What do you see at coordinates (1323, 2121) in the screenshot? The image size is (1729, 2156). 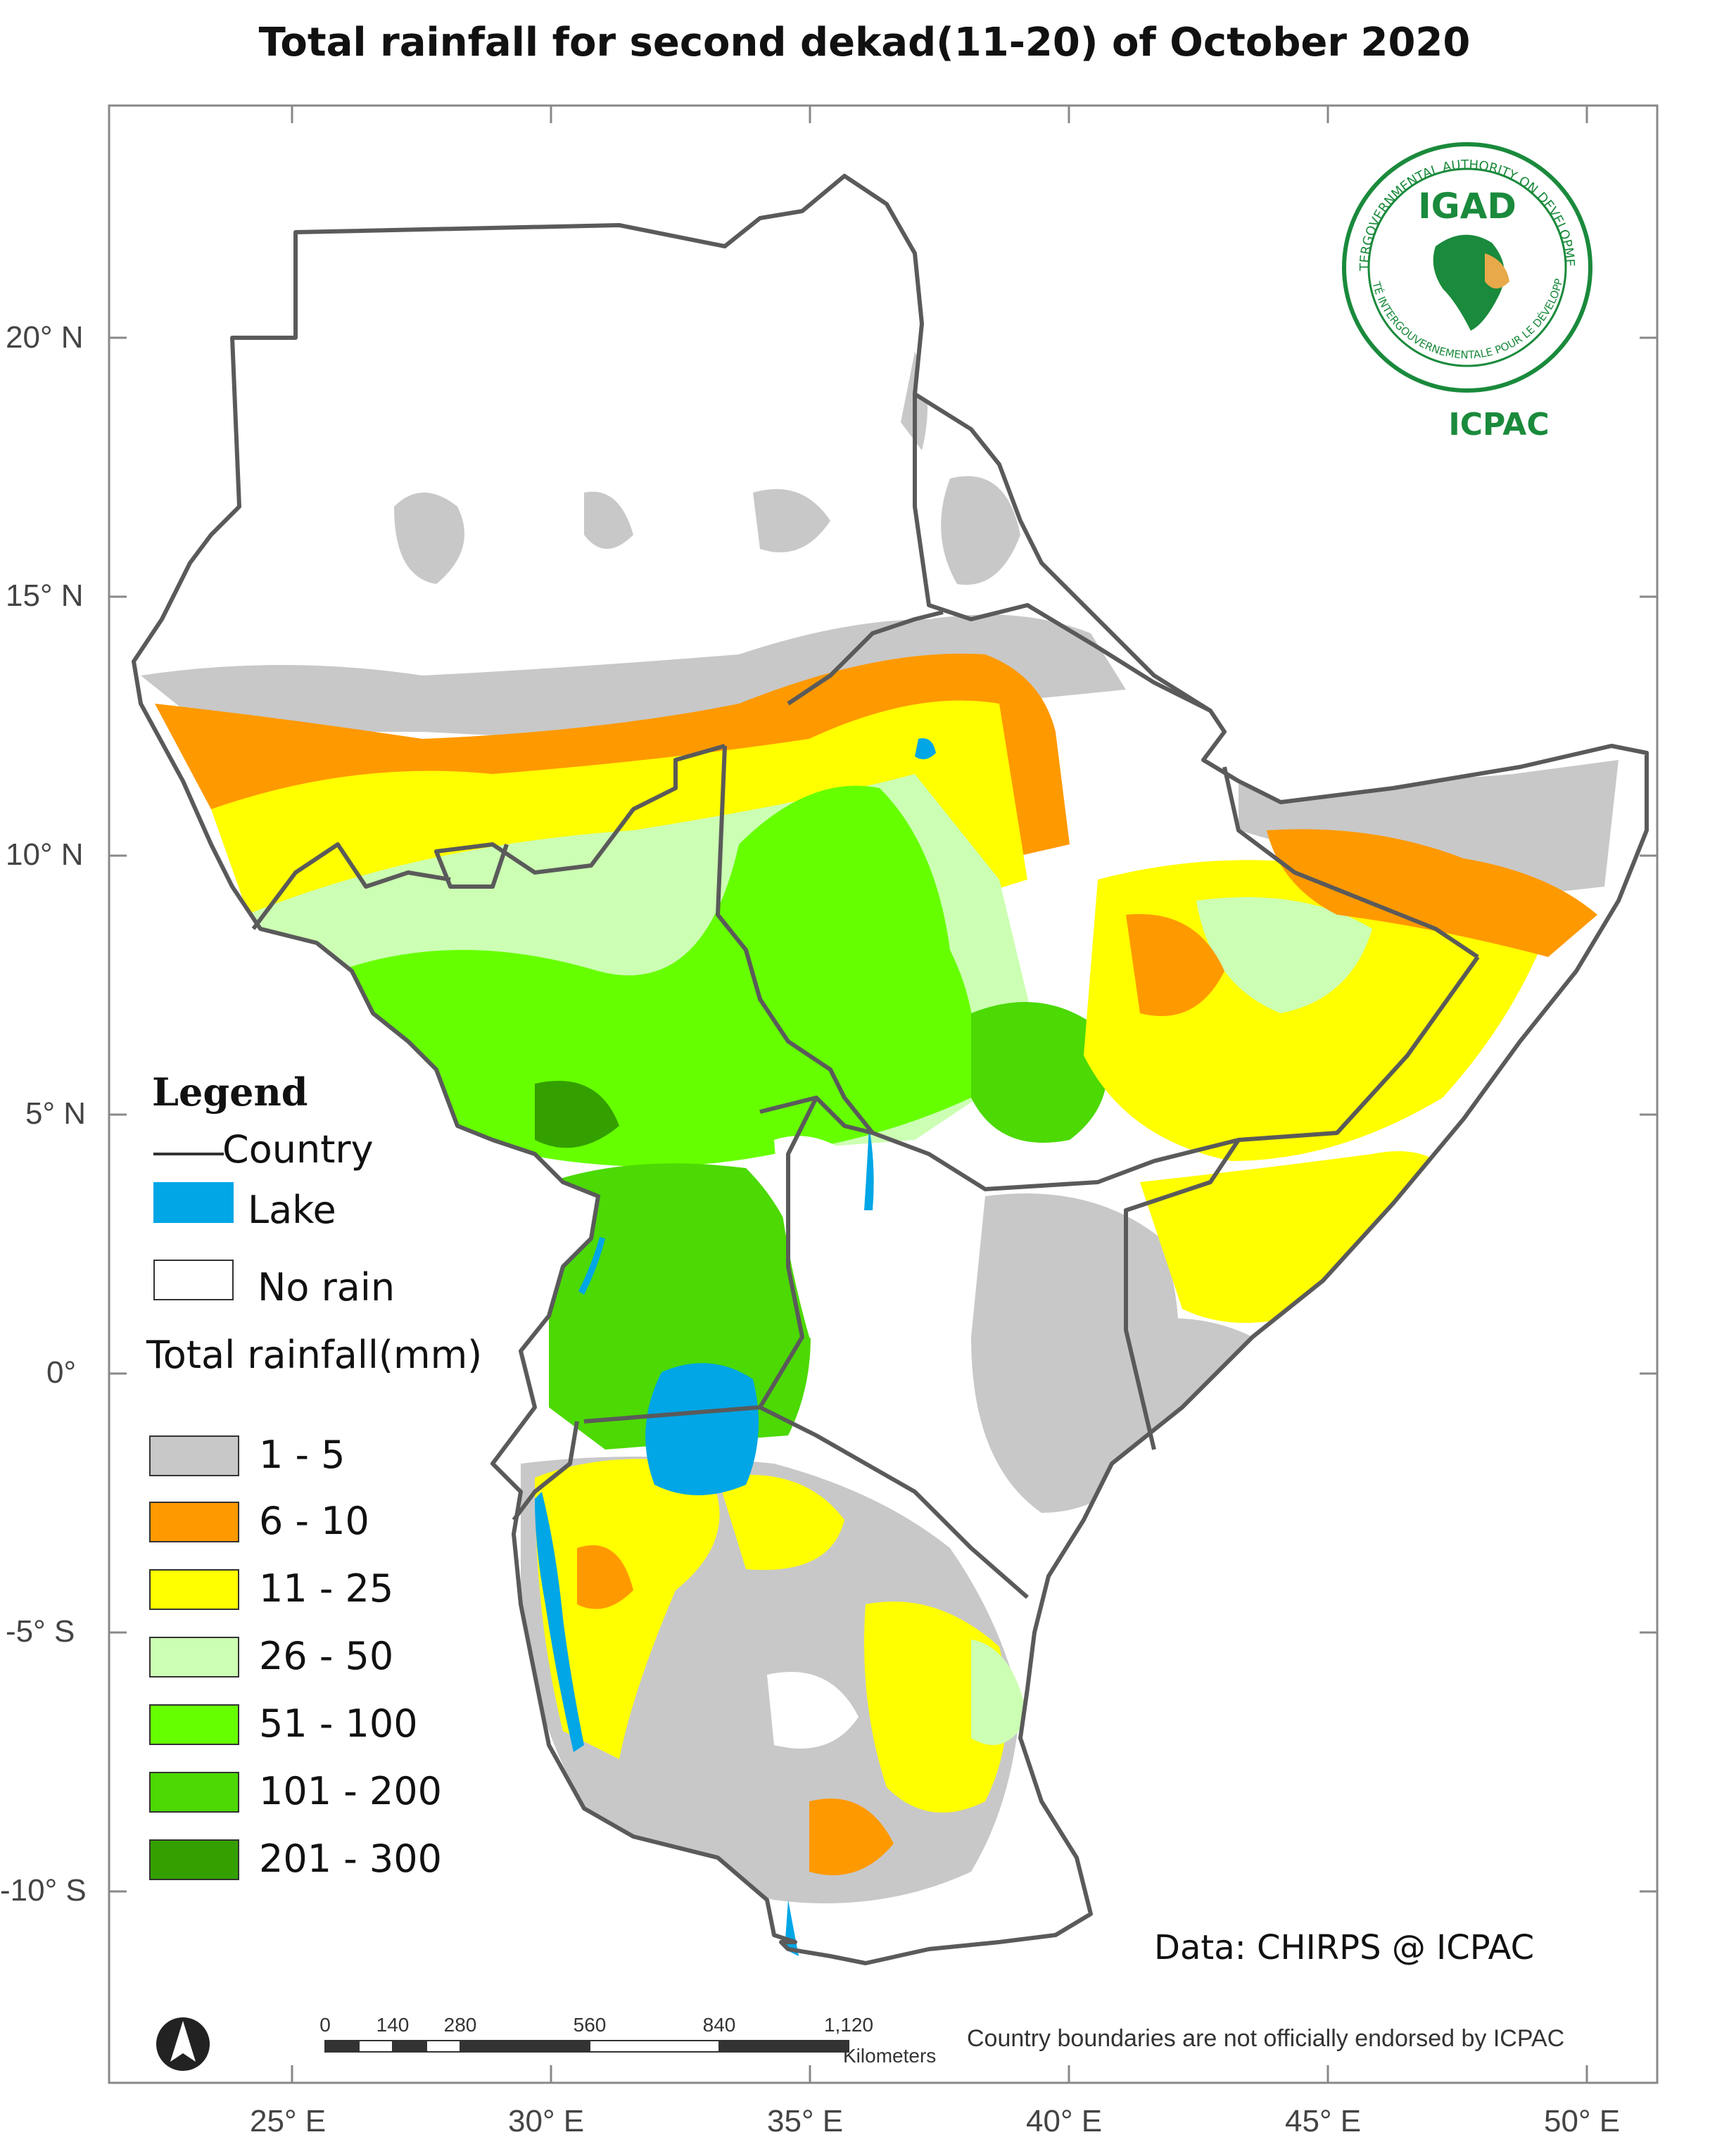 I see `lon-label: 45° E` at bounding box center [1323, 2121].